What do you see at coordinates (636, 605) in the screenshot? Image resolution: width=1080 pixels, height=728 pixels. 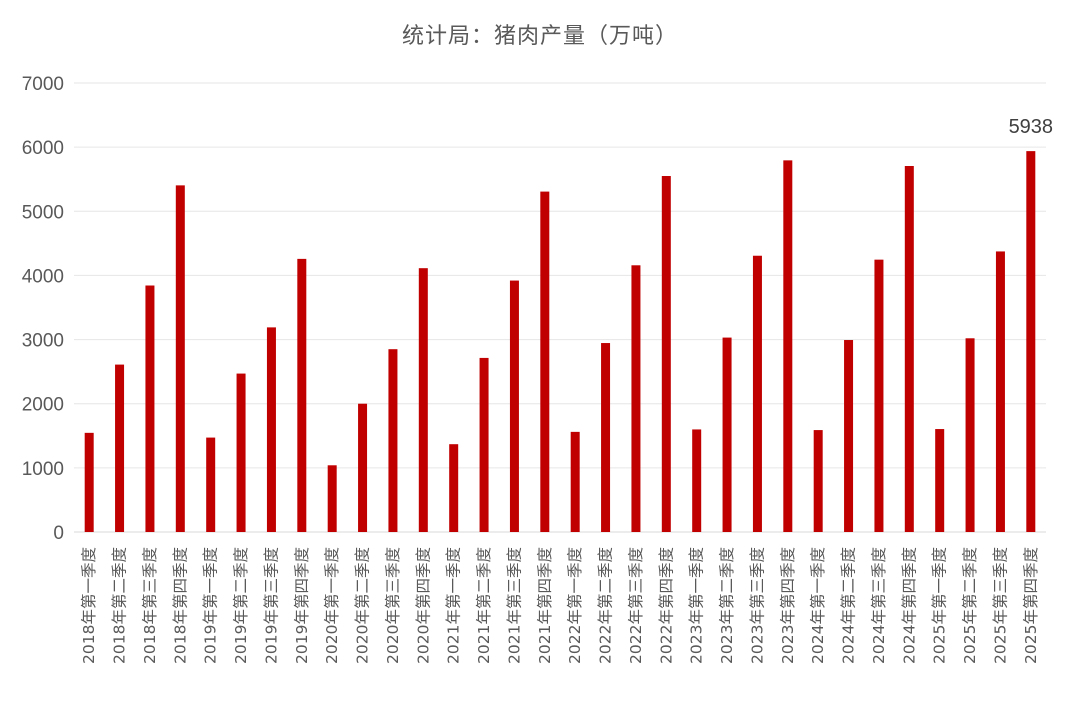 I see `x-tick-label: 2022年第三季度` at bounding box center [636, 605].